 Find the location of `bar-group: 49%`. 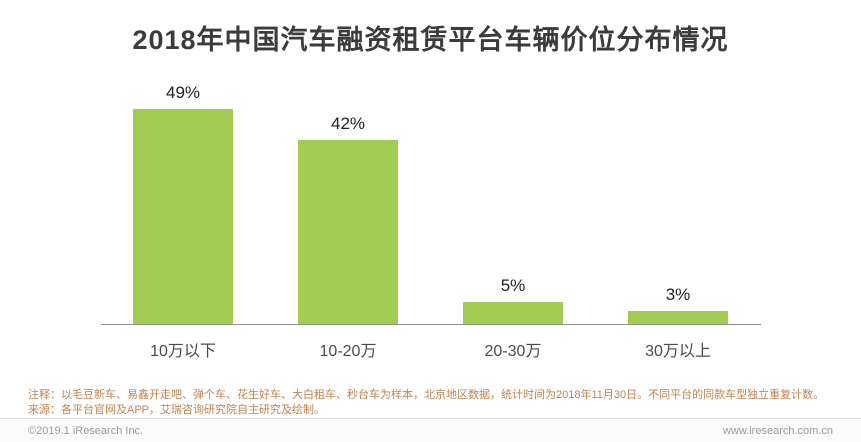

bar-group: 49% is located at coordinates (183, 203).